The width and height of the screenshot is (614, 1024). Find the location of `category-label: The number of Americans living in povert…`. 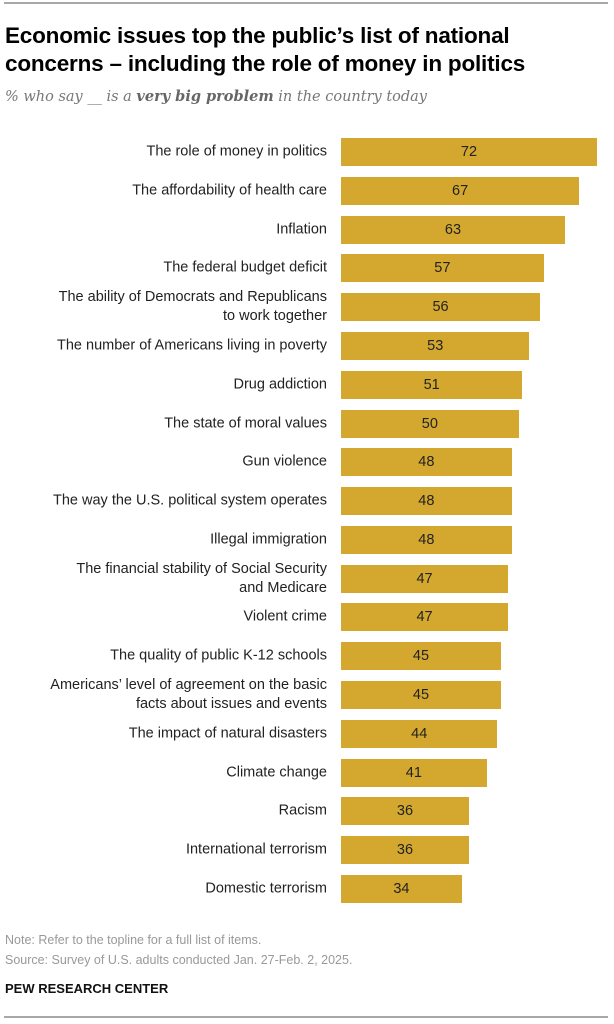

category-label: The number of Americans living in povert… is located at coordinates (192, 345).